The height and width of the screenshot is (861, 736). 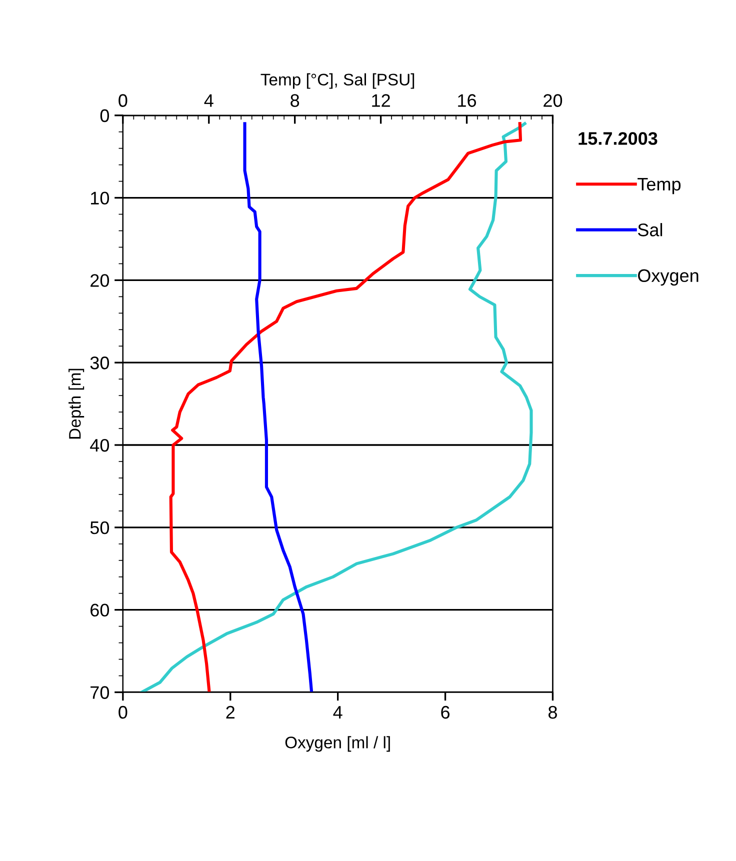 I want to click on x-axis-title: Oxygen [ml / l], so click(x=337, y=744).